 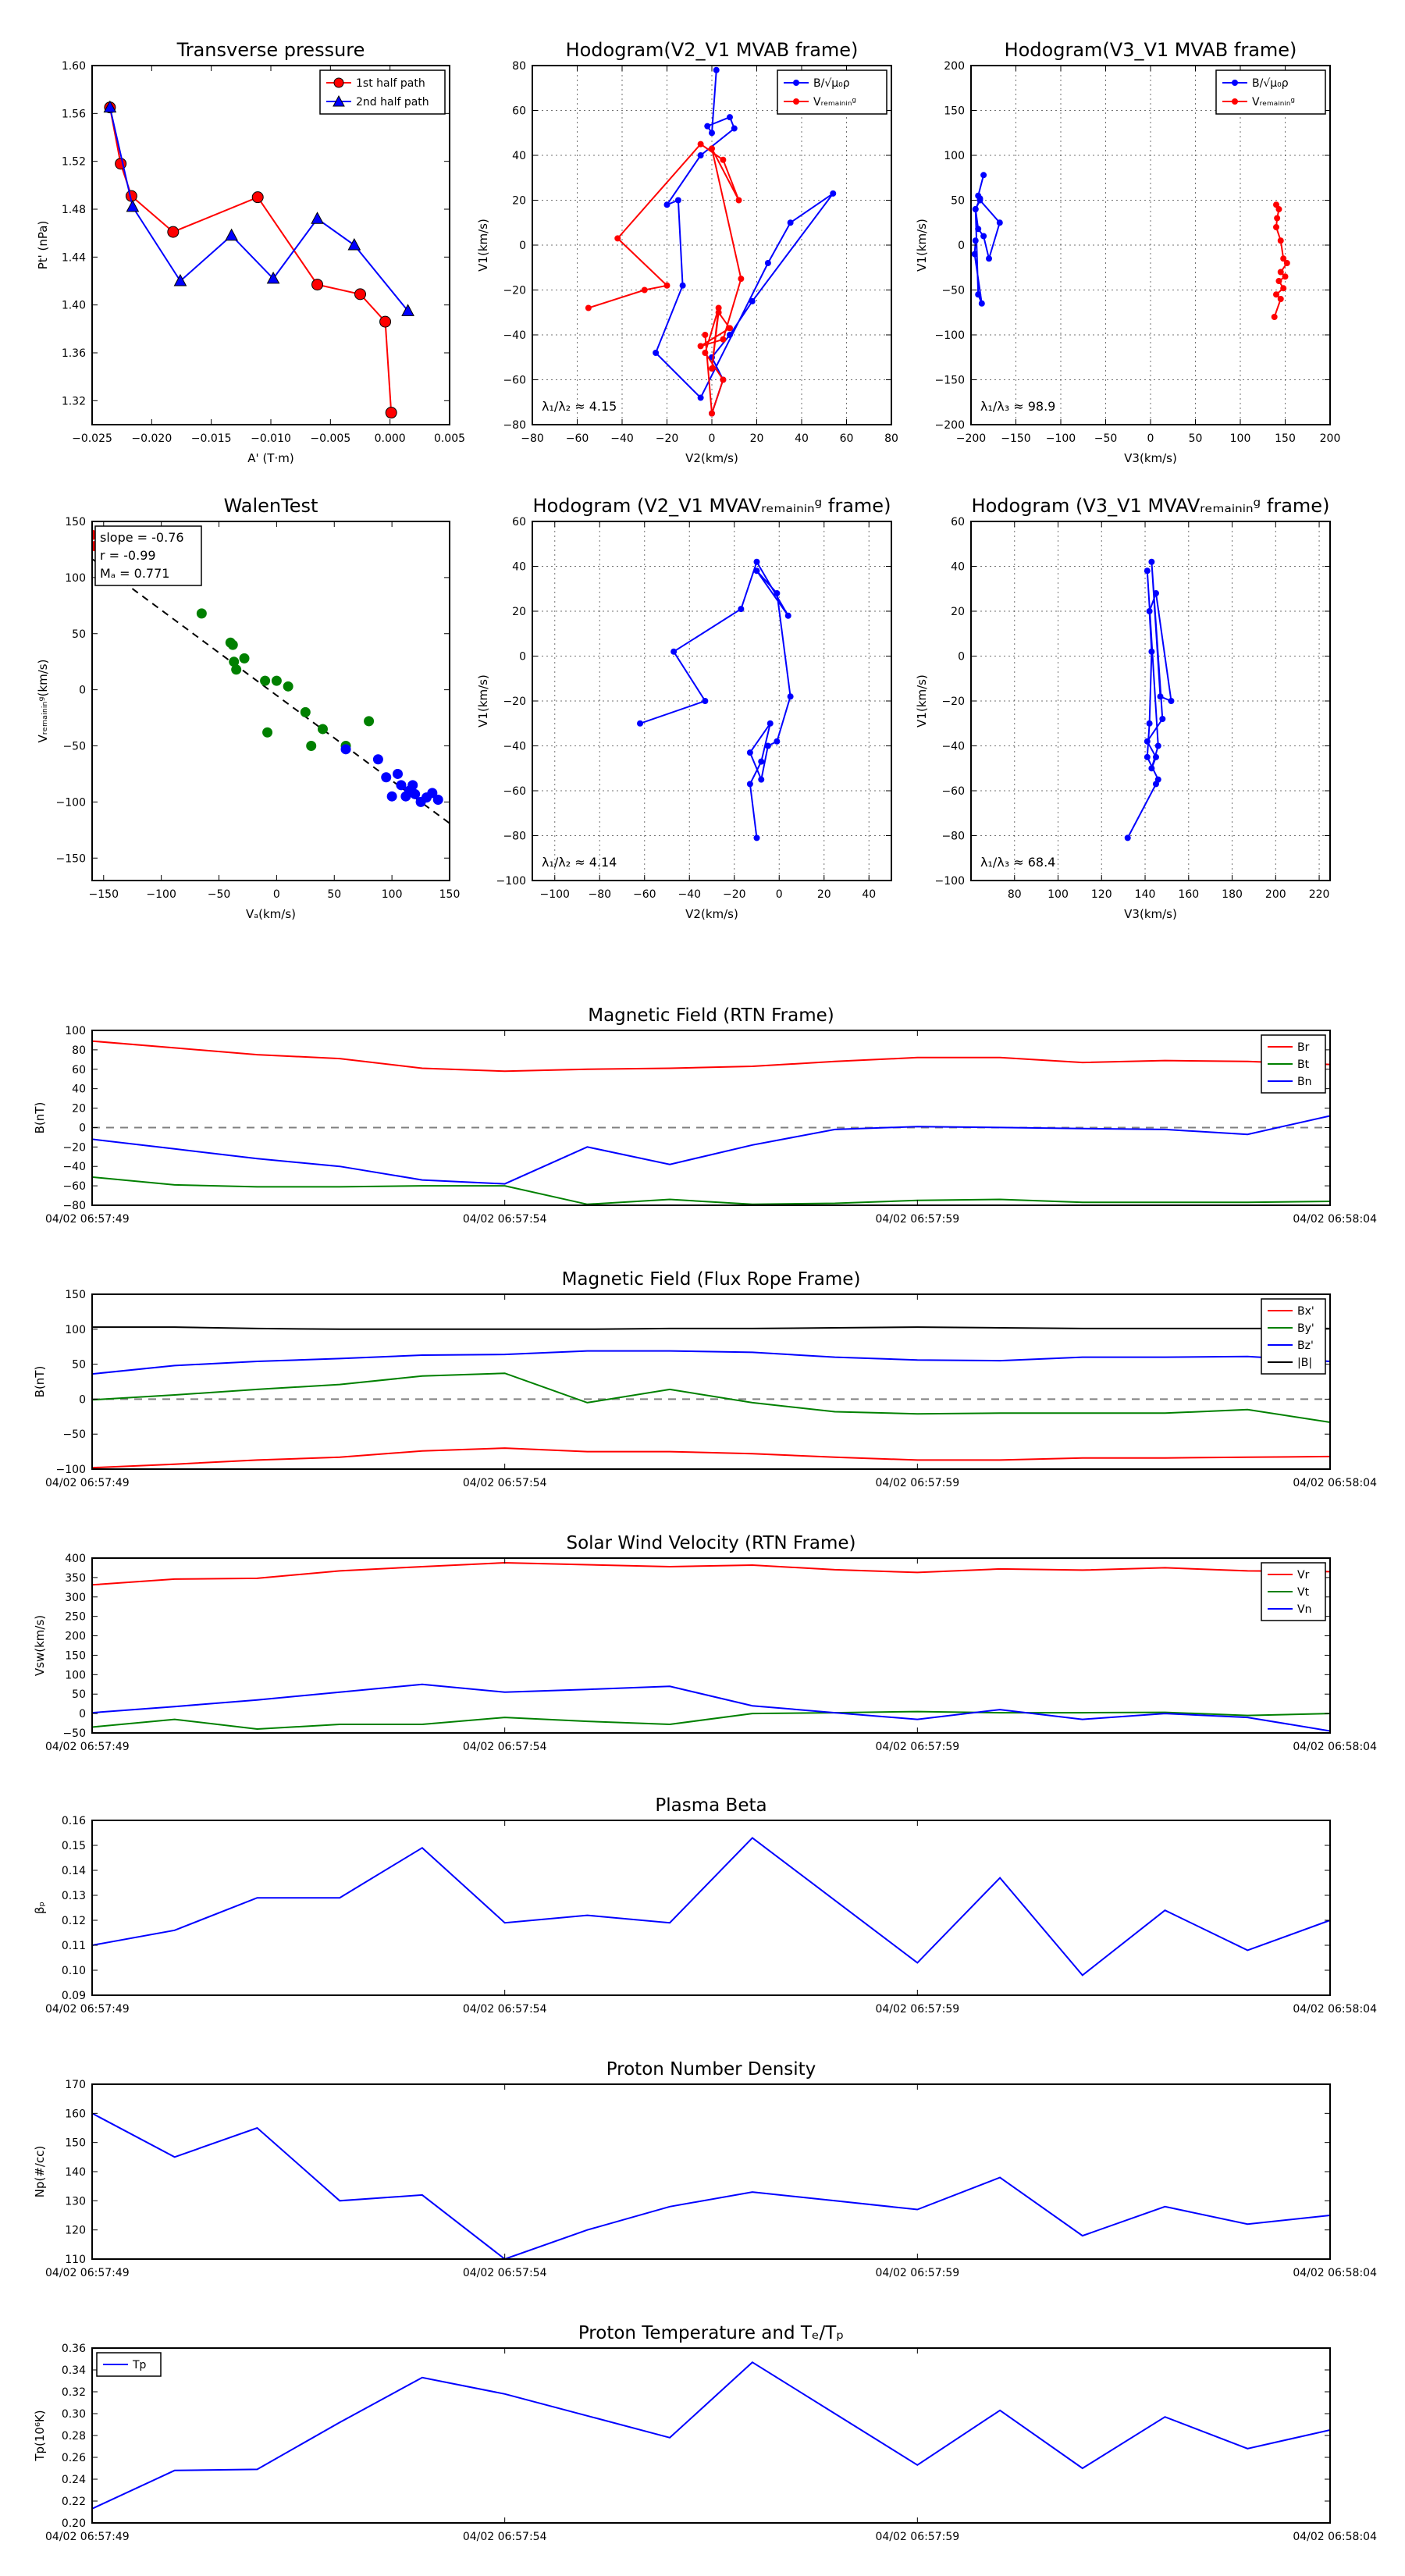 What do you see at coordinates (514, 791) in the screenshot?
I see `hodogram_v2_v1_remaining-ytick-label: −60` at bounding box center [514, 791].